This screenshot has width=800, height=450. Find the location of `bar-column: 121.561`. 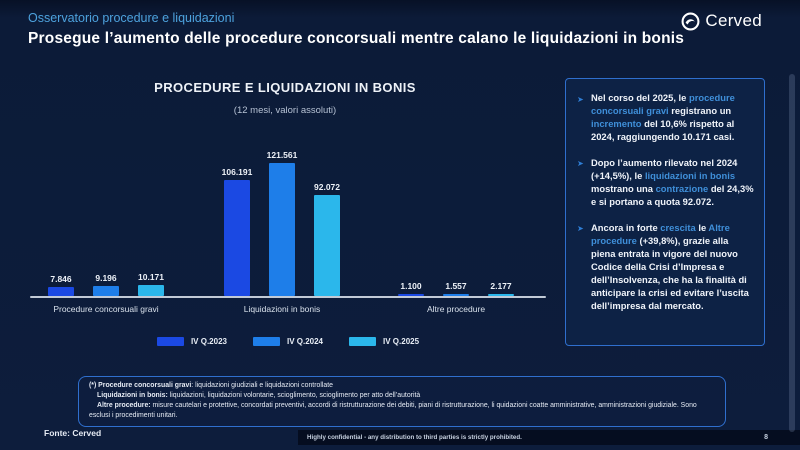

bar-column: 121.561 is located at coordinates (282, 223).